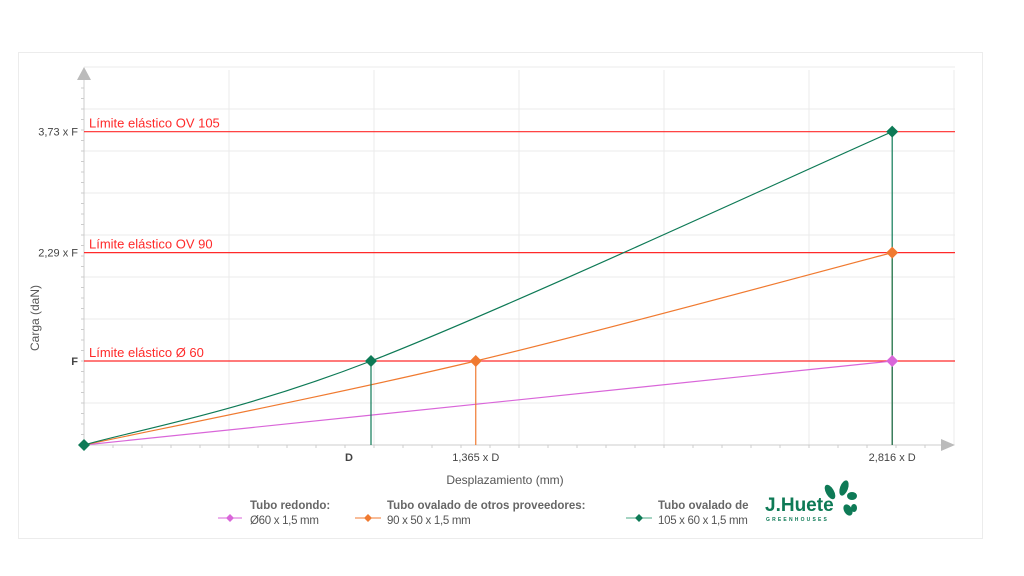 The height and width of the screenshot is (576, 1024). What do you see at coordinates (151, 244) in the screenshot?
I see `reference-line-label: Límite elástico OV 90` at bounding box center [151, 244].